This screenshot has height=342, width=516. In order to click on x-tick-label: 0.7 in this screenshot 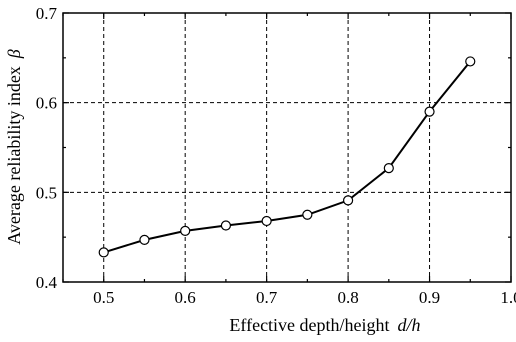, I will do `click(267, 297)`.